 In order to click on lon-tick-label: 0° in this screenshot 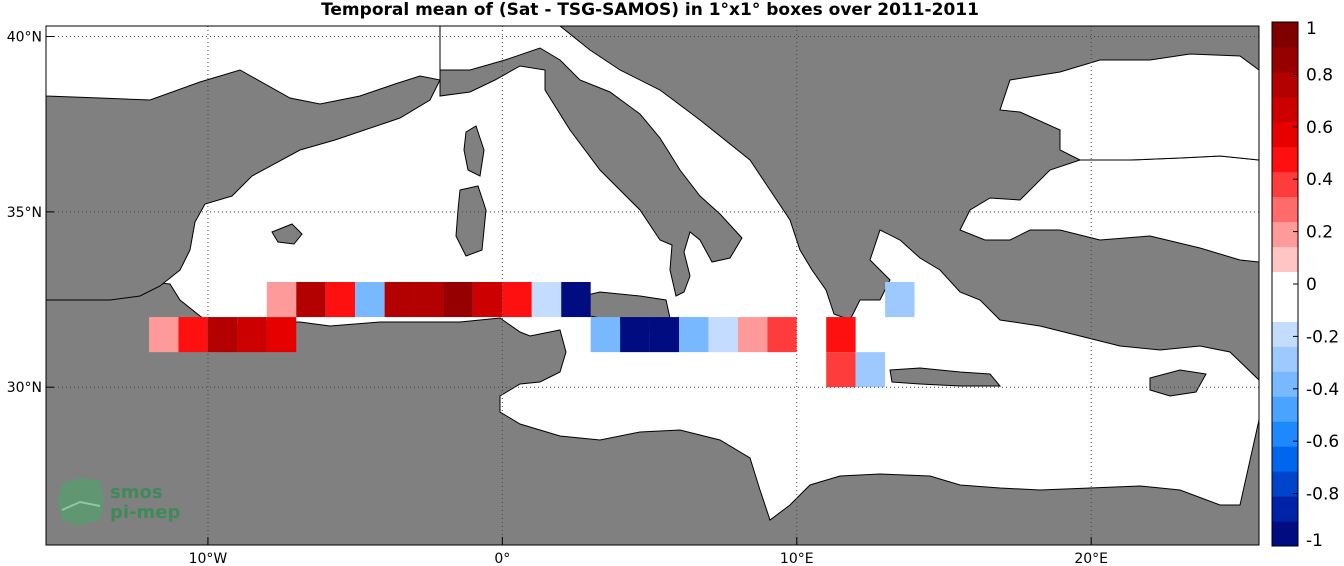, I will do `click(502, 558)`.